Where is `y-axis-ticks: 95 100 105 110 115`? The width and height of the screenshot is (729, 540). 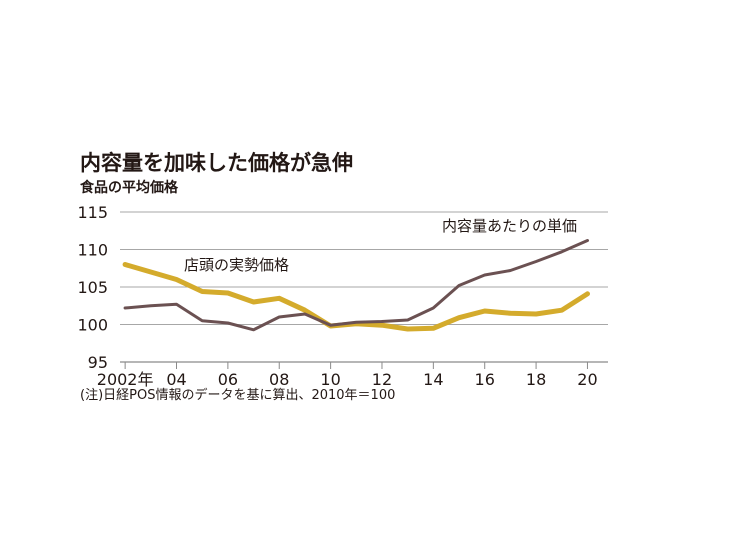 y-axis-ticks: 95 100 105 110 115 is located at coordinates (92, 287).